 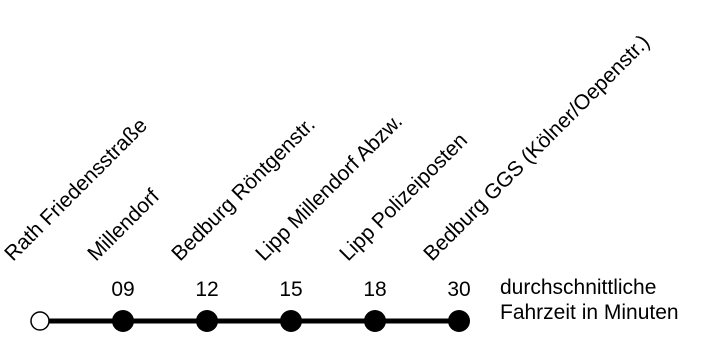 What do you see at coordinates (578, 287) in the screenshot?
I see `legend-line-1: durchschnittliche` at bounding box center [578, 287].